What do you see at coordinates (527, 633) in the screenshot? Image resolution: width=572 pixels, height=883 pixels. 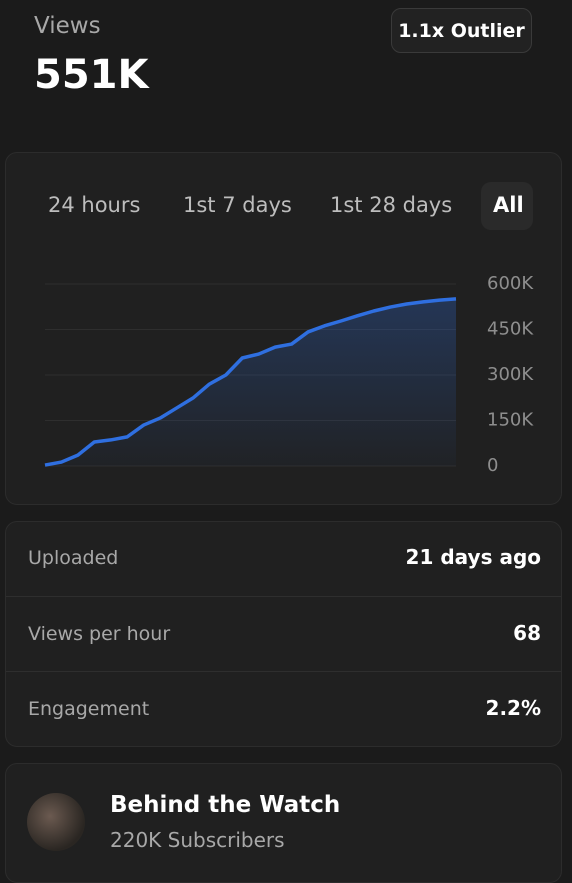 I see `stat-value: 68` at bounding box center [527, 633].